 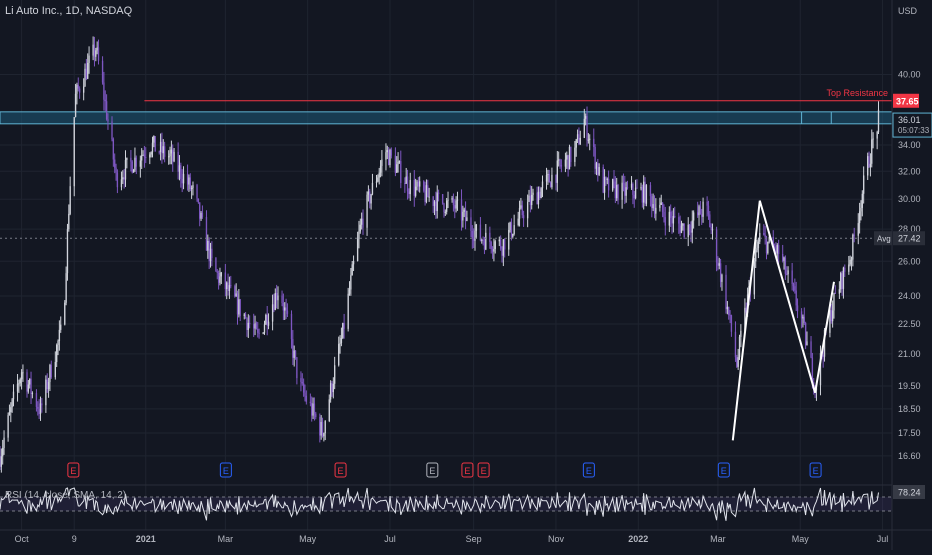 What do you see at coordinates (308, 539) in the screenshot?
I see `time-tick-label: May` at bounding box center [308, 539].